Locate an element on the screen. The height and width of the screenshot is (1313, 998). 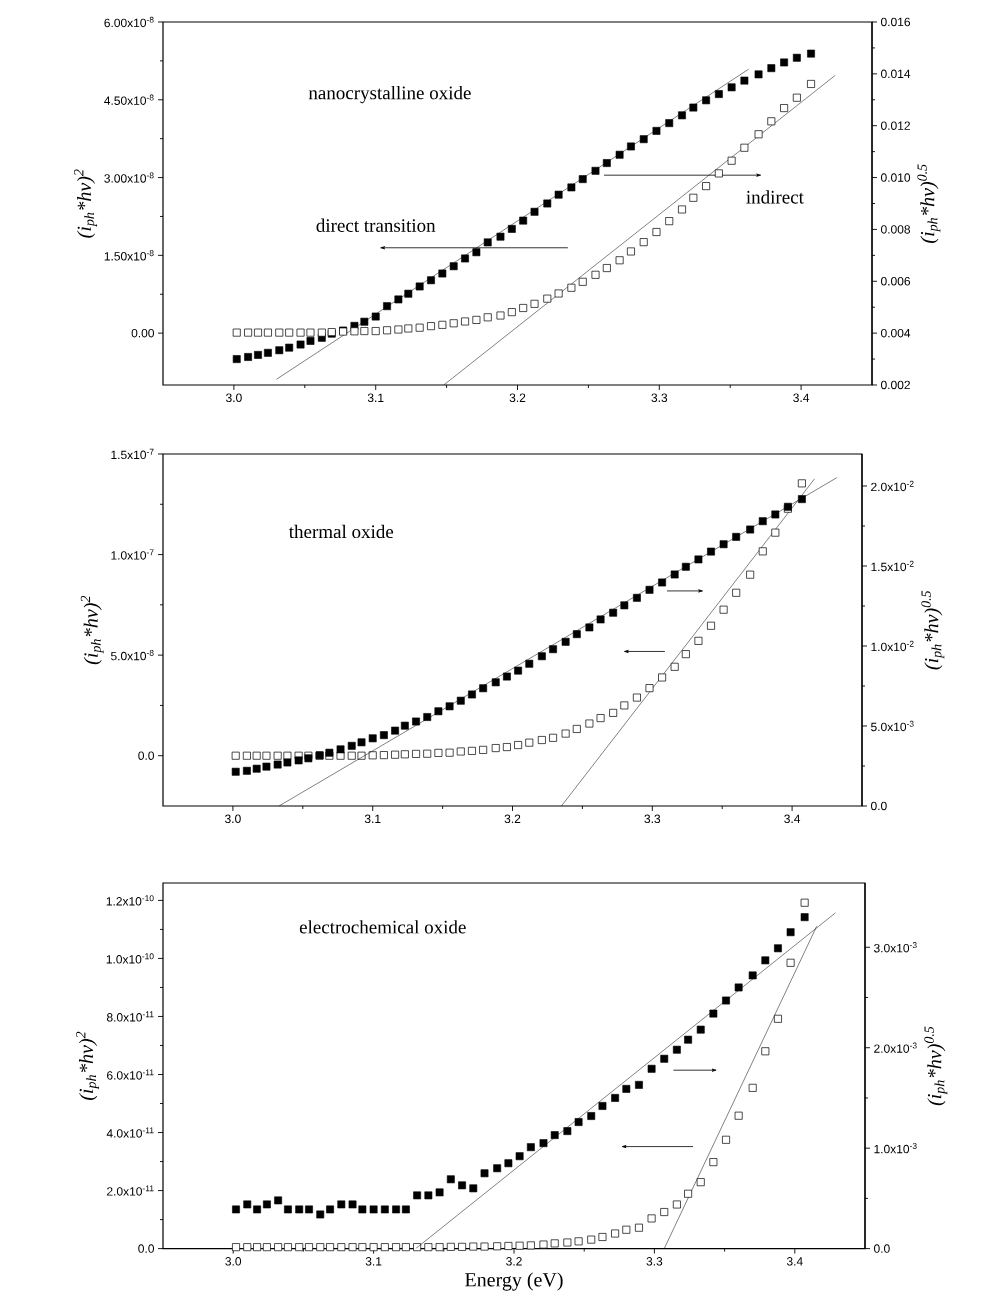
y2-tick-label: 3.0x10$^{-3}$ is located at coordinates (895, 947).